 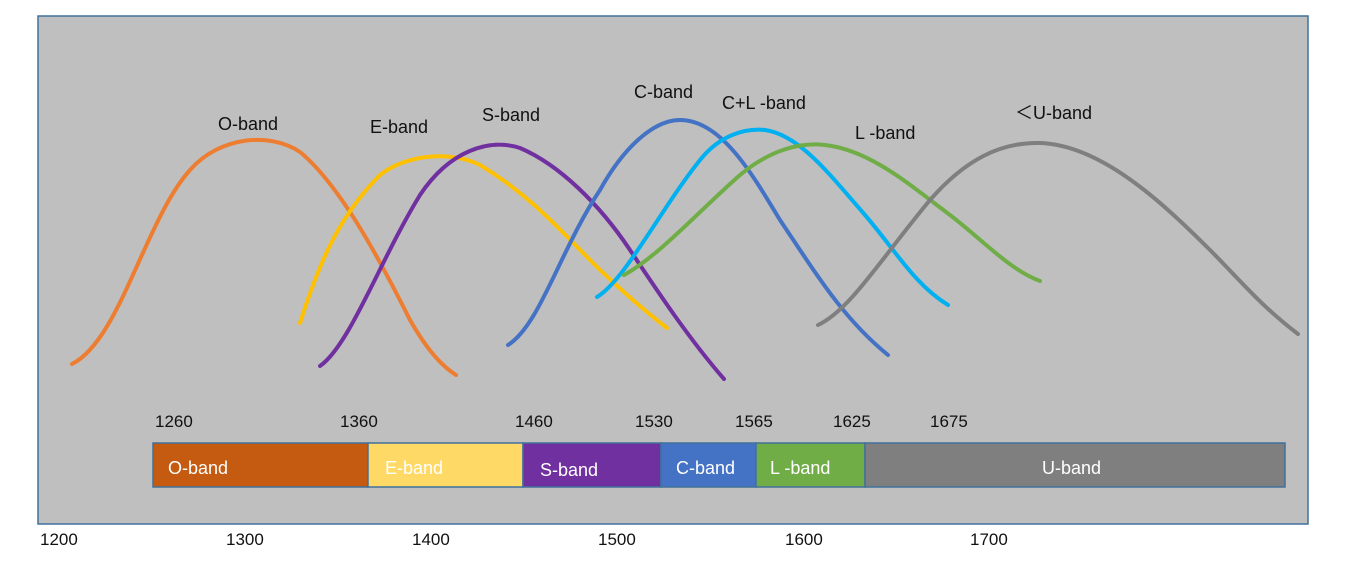 I want to click on band-u-segment, so click(x=1075, y=465).